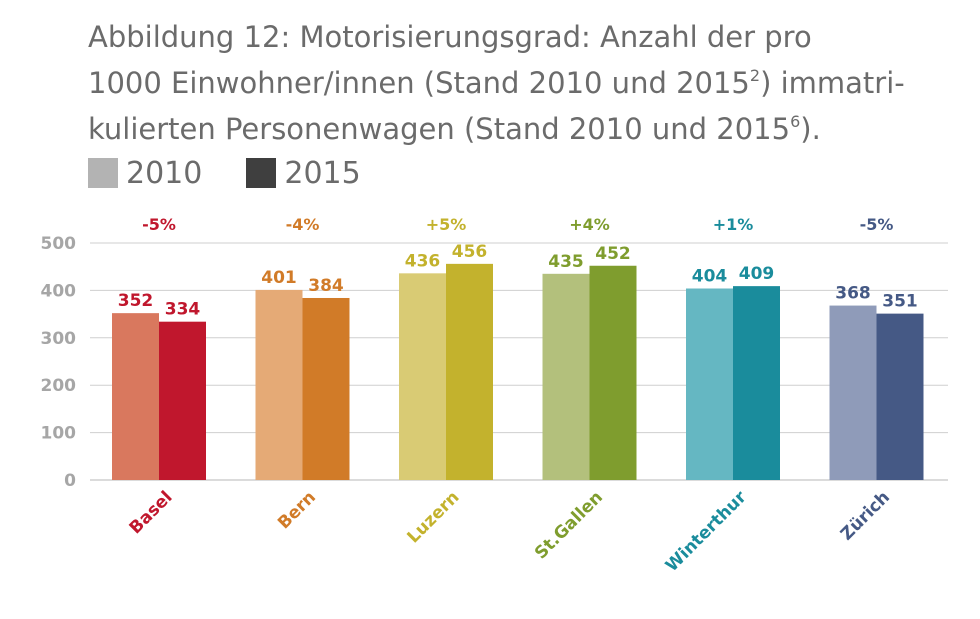 The width and height of the screenshot is (980, 619). What do you see at coordinates (103, 173) in the screenshot?
I see `legend-swatch-2010` at bounding box center [103, 173].